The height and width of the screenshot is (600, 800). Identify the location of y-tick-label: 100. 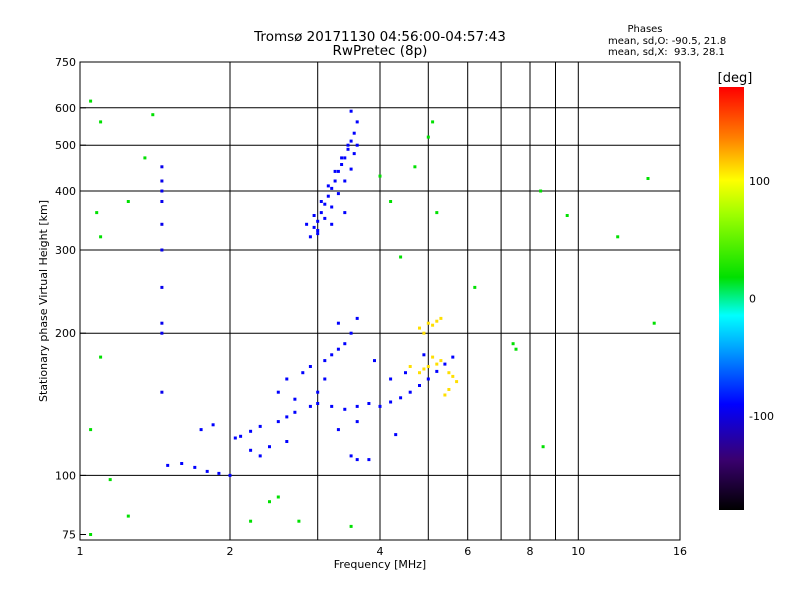
(65, 475).